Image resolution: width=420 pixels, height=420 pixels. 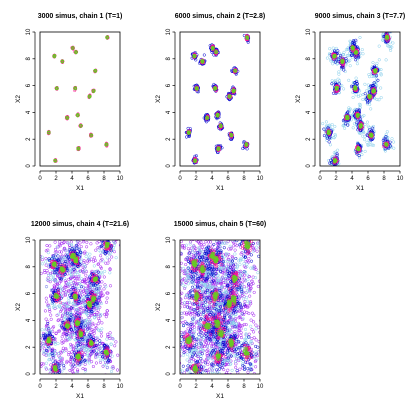 I want to click on x-tick-label: 8, so click(x=244, y=179).